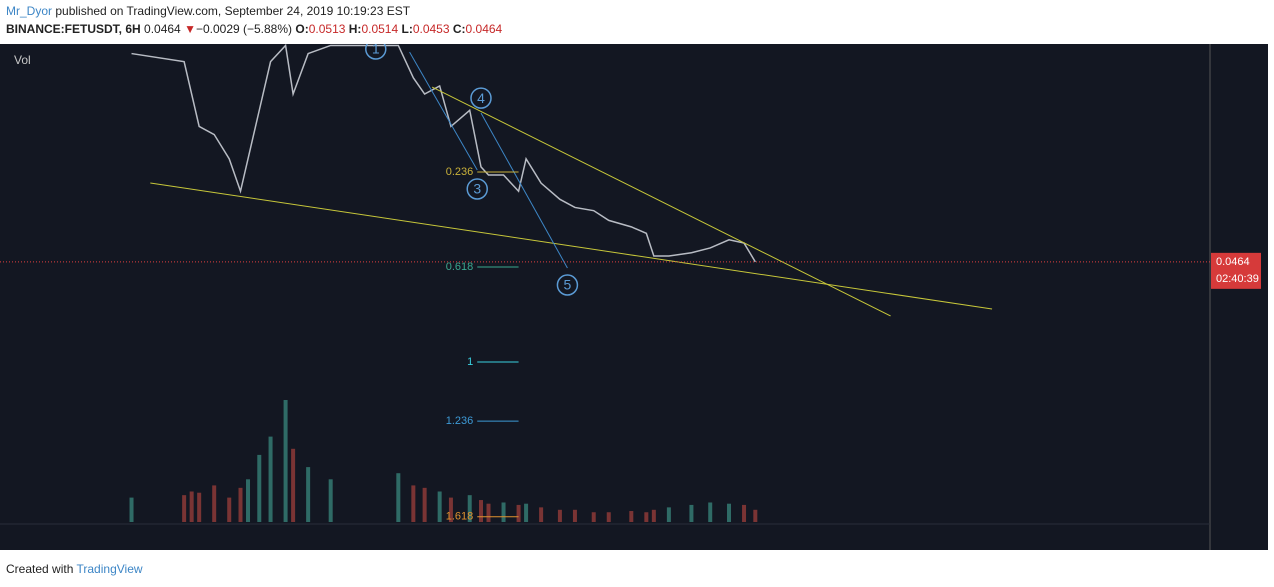 The image size is (1274, 587). What do you see at coordinates (484, 29) in the screenshot?
I see `close: 0.0464` at bounding box center [484, 29].